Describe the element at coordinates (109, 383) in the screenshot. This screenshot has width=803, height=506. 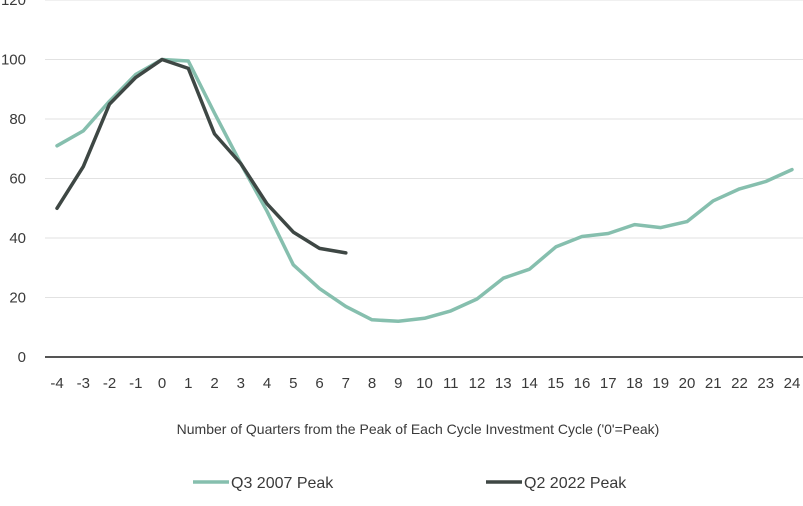
I see `x-tick-label: -2` at that location.